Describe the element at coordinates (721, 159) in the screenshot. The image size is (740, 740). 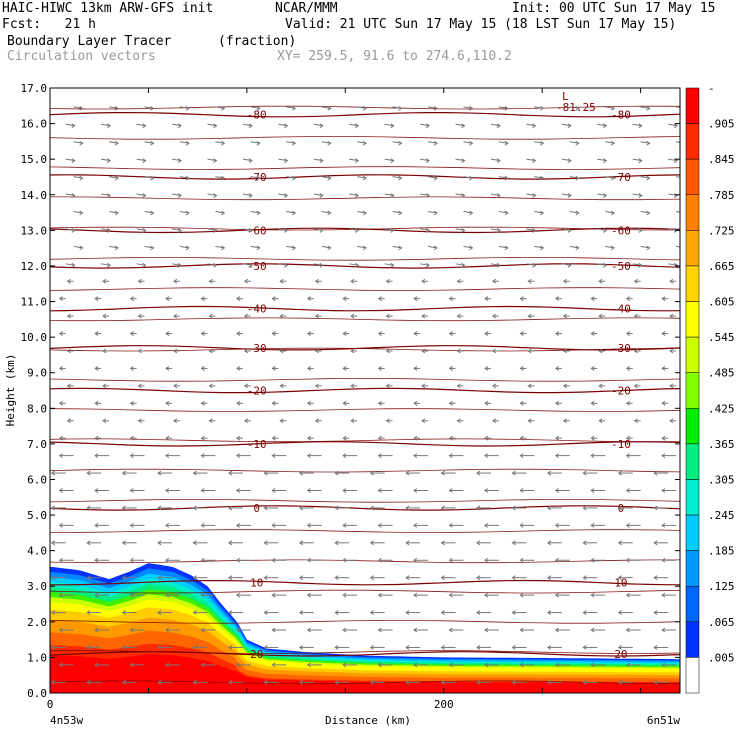
I see `colorbar-label: .845` at that location.